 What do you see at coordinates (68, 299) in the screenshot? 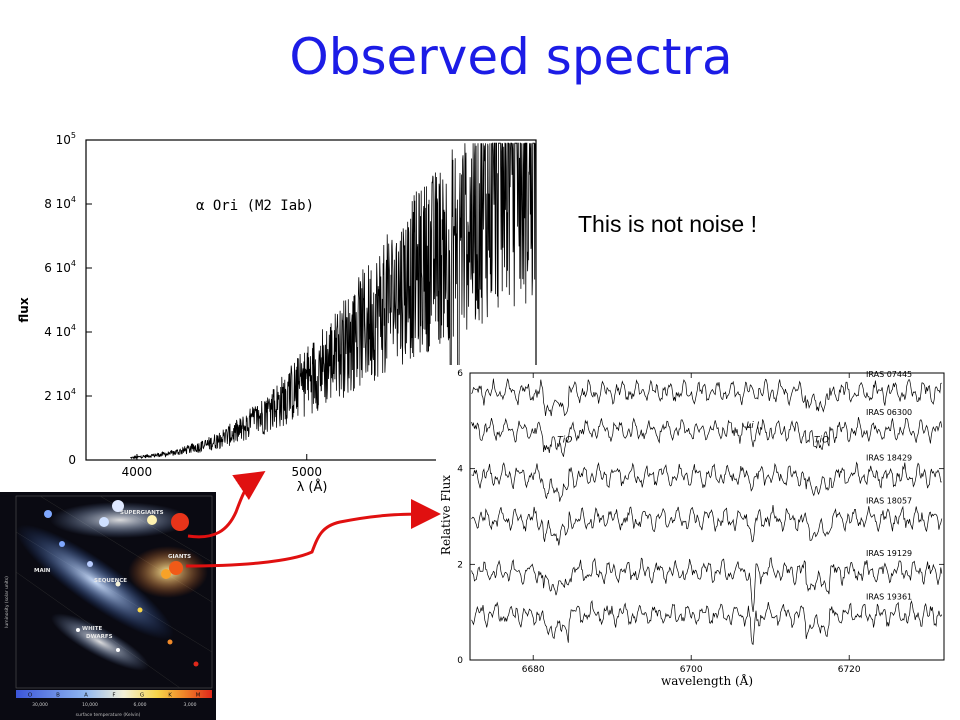
I see `y-axis-ticks: 0 2 104 4 104 6 104 8 104 105` at bounding box center [68, 299].